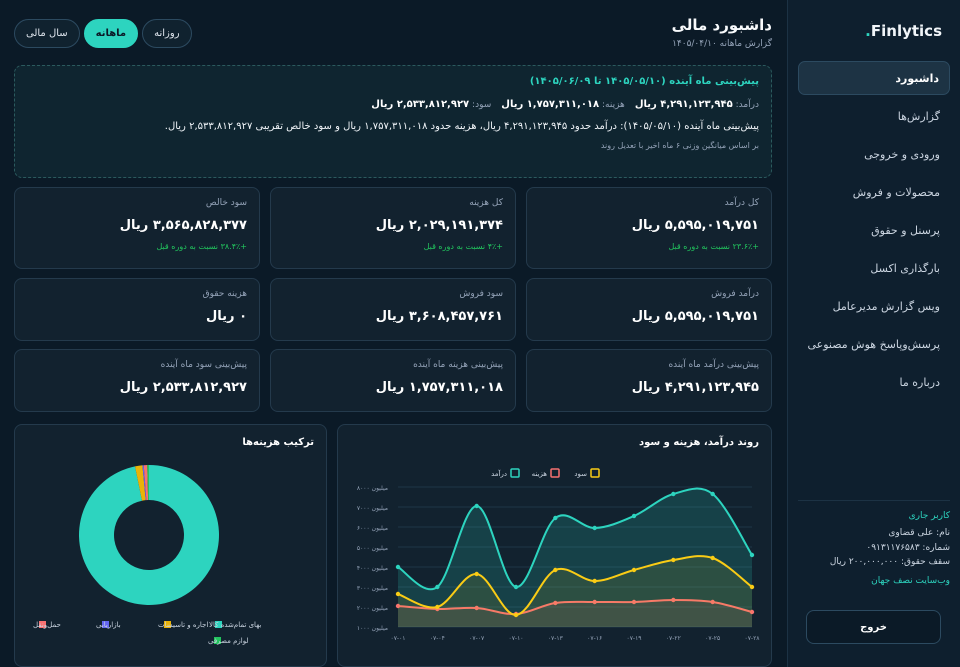 This screenshot has width=960, height=667. I want to click on slice-supplies, so click(148, 483).